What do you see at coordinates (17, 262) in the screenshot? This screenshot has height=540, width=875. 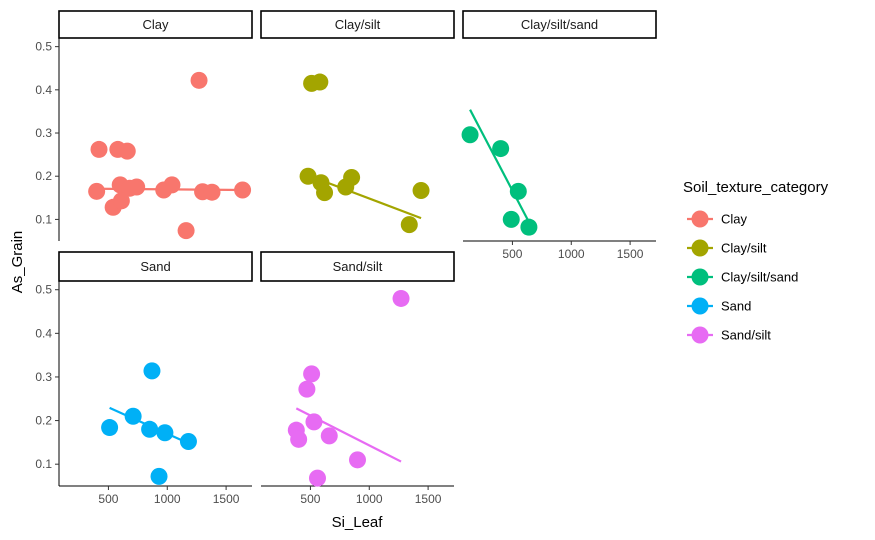 I see `y-axis-title: As_Grain` at bounding box center [17, 262].